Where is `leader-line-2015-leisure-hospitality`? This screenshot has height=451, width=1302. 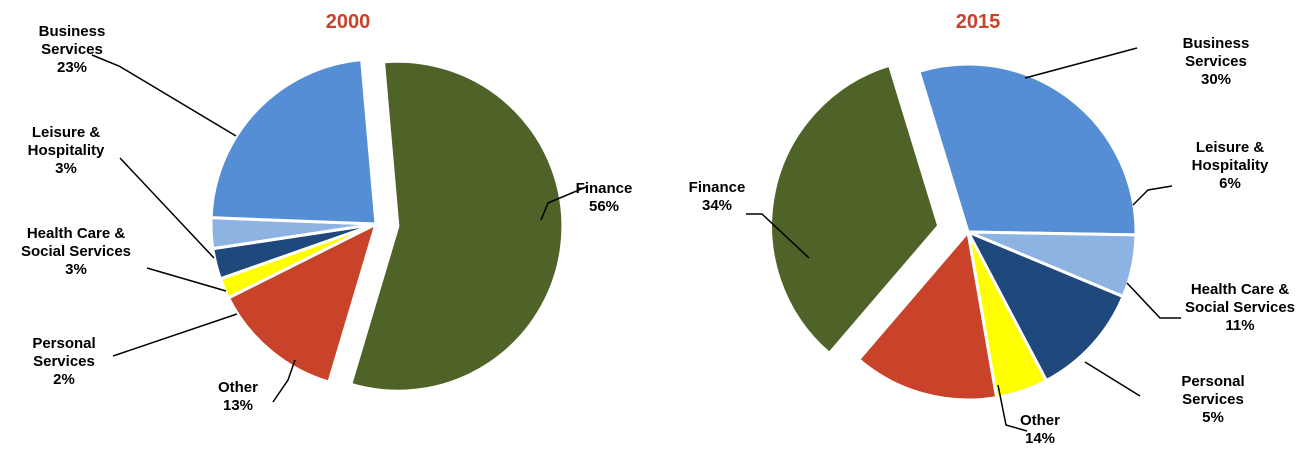
leader-line-2015-leisure-hospitality is located at coordinates (1152, 195).